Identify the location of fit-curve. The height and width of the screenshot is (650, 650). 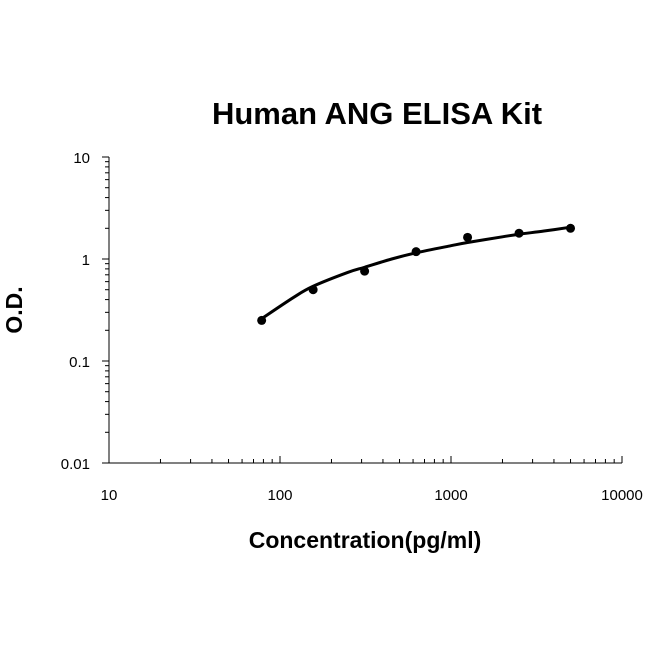
(415, 272).